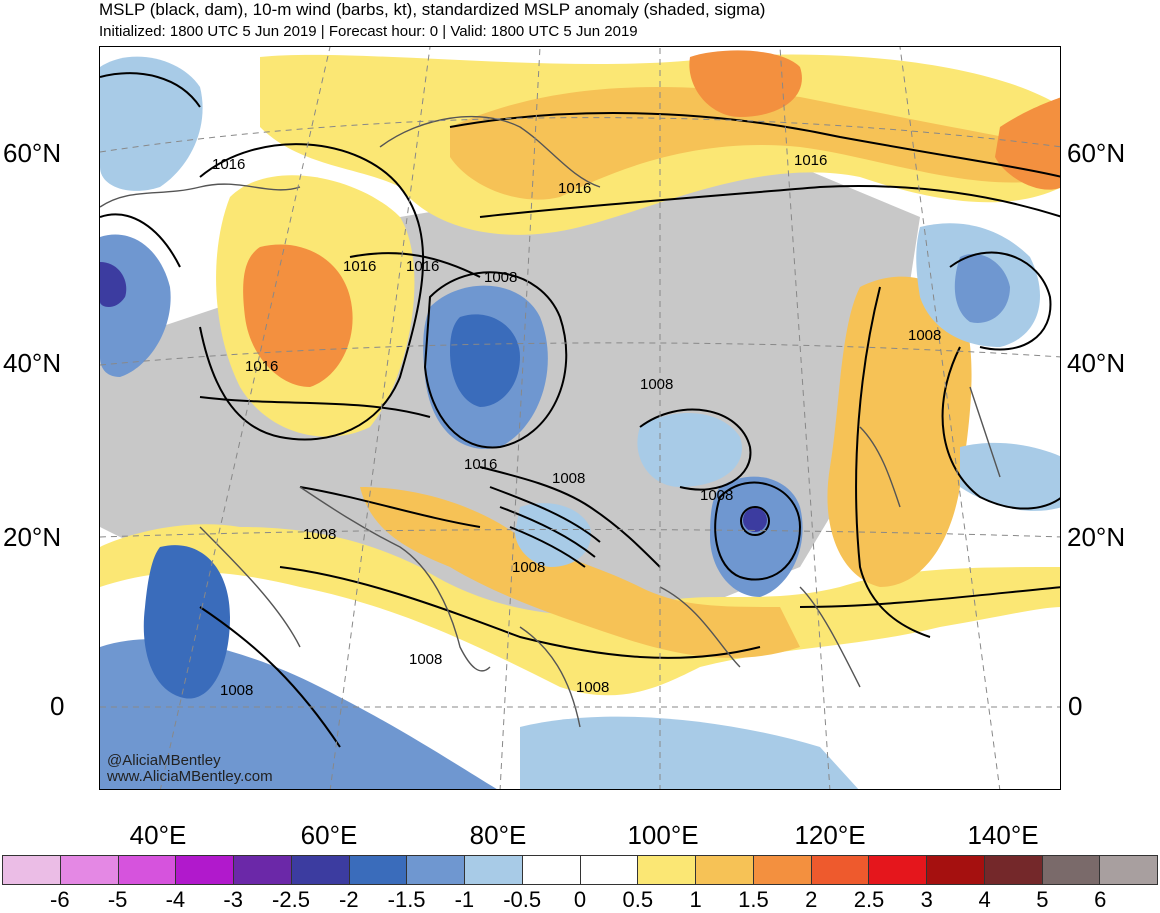 This screenshot has height=913, width=1160. What do you see at coordinates (498, 835) in the screenshot?
I see `lon-label-80e: 80°E` at bounding box center [498, 835].